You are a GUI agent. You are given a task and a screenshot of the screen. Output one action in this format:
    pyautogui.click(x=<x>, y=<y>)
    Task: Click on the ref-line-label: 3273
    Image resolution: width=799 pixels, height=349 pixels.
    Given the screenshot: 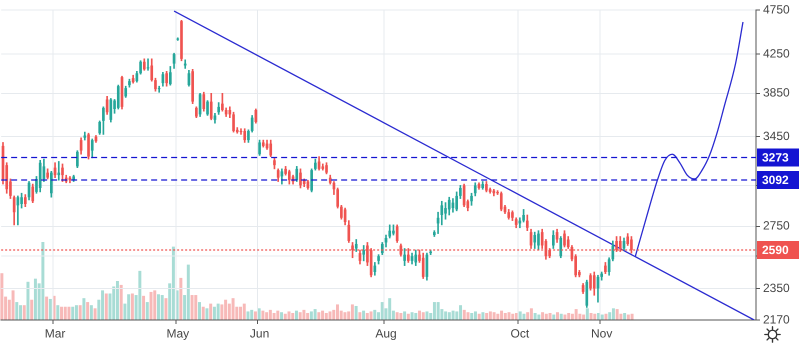 What is the action you would take?
    pyautogui.click(x=776, y=157)
    